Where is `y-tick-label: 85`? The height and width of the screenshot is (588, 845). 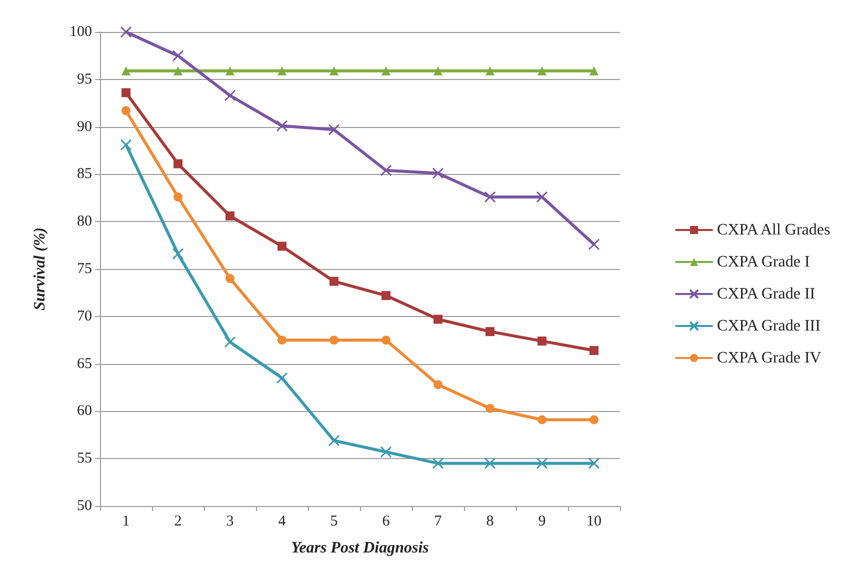 y-tick-label: 85 is located at coordinates (84, 174).